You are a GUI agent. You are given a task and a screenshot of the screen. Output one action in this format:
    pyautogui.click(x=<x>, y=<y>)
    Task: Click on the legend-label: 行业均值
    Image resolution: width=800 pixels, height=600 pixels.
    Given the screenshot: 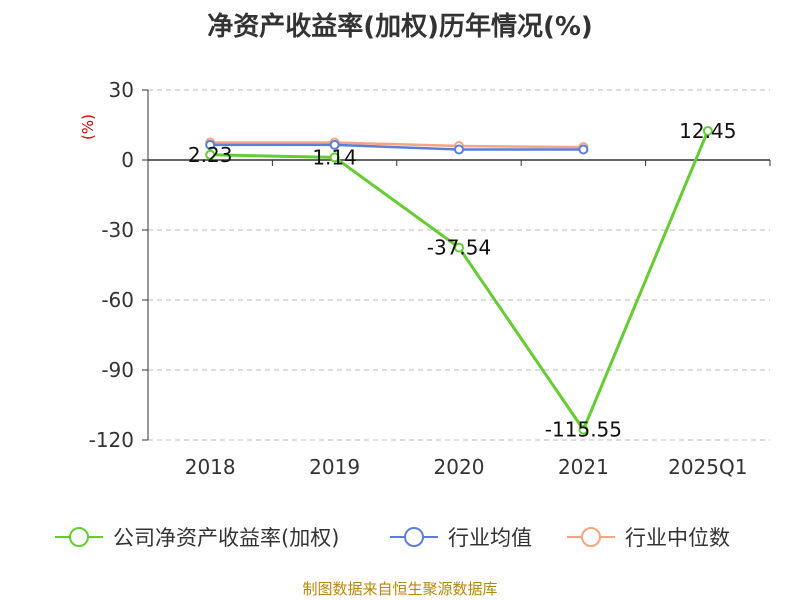 What is the action you would take?
    pyautogui.click(x=490, y=538)
    